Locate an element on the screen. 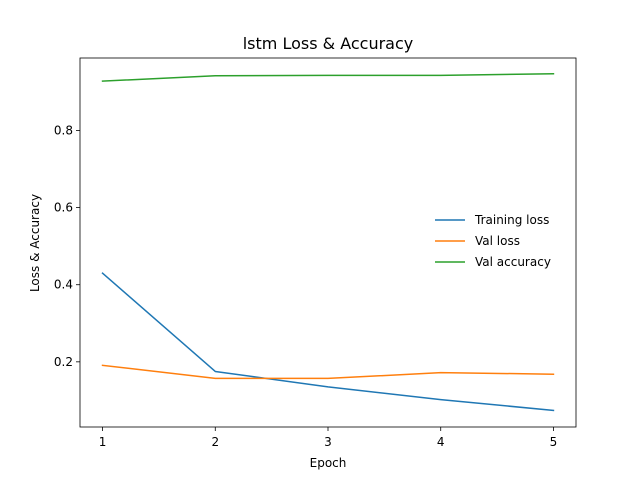  x-tick-label: 5 is located at coordinates (554, 442).